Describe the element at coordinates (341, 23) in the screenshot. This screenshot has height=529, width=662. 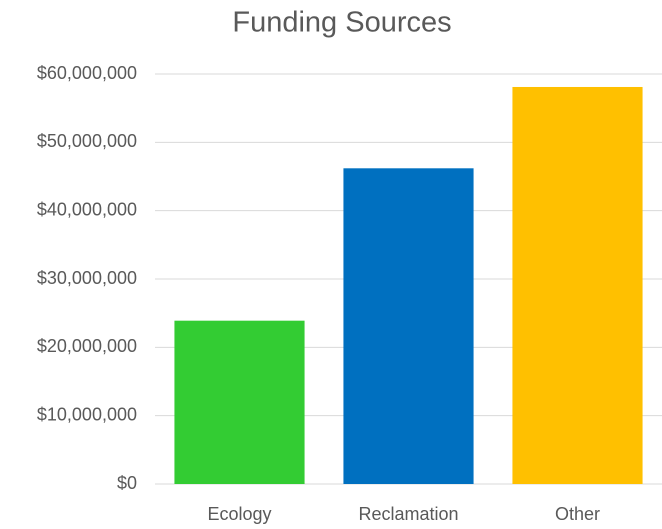
I see `chart-title: Funding Sources` at that location.